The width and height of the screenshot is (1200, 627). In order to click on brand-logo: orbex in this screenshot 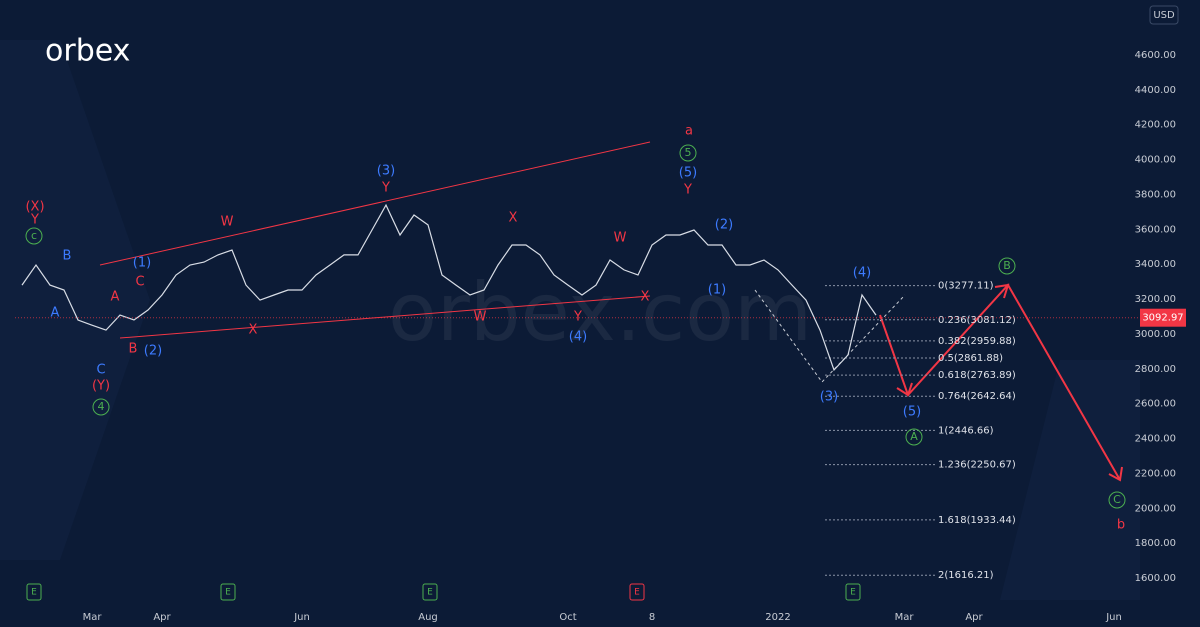, I will do `click(87, 51)`.